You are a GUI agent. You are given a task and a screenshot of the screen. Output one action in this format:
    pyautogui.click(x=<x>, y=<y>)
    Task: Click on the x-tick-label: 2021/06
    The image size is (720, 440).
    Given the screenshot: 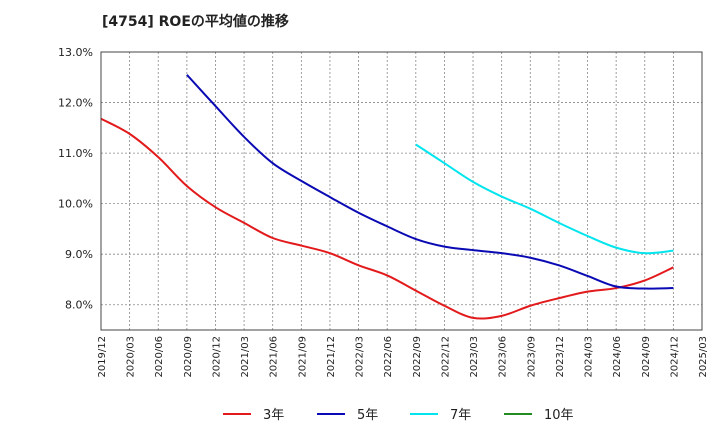 What is the action you would take?
    pyautogui.click(x=274, y=357)
    